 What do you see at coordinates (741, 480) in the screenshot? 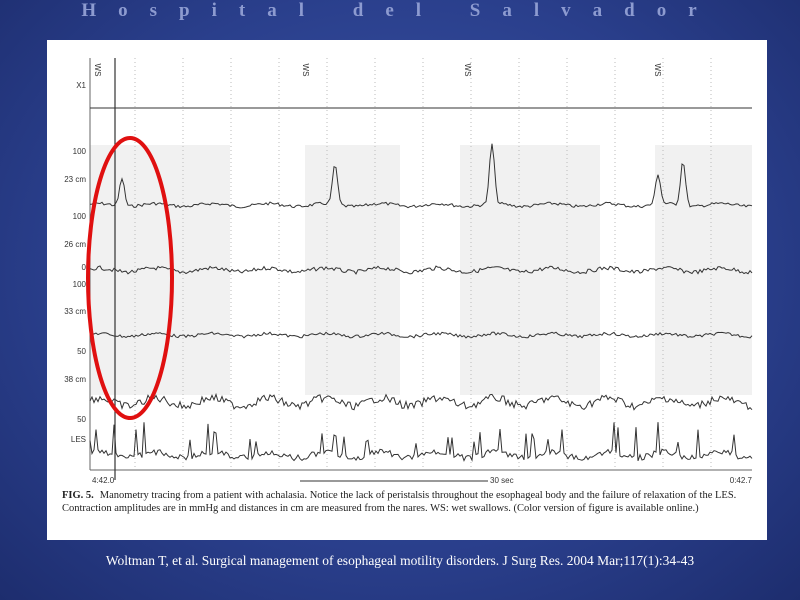
I see `time-end: 0:42.7` at bounding box center [741, 480].